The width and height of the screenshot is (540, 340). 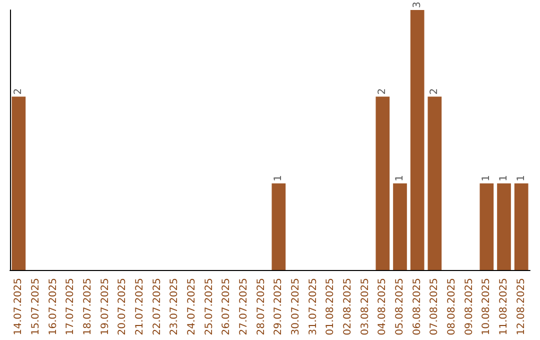 I want to click on x-tick-label: 07.08.2025, so click(x=434, y=307).